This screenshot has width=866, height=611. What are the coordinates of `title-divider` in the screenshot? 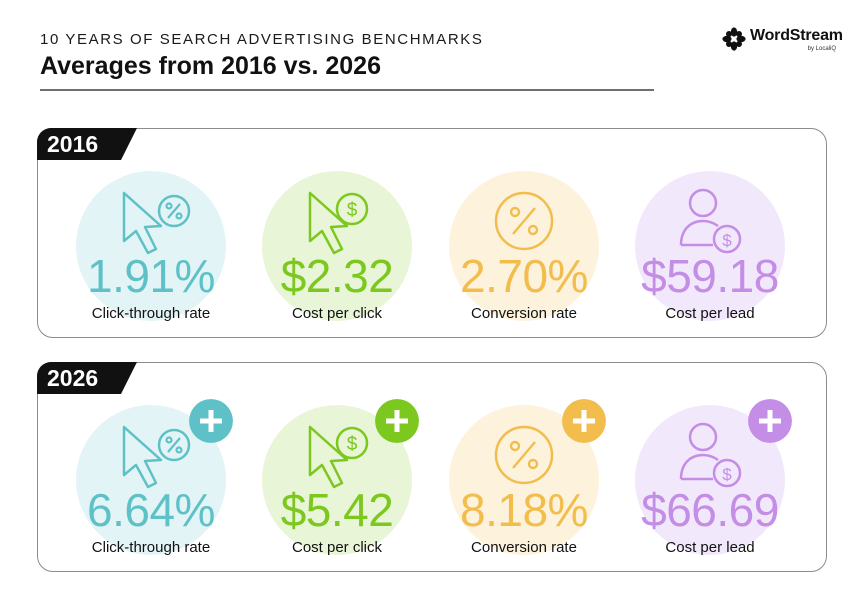 It's located at (347, 90).